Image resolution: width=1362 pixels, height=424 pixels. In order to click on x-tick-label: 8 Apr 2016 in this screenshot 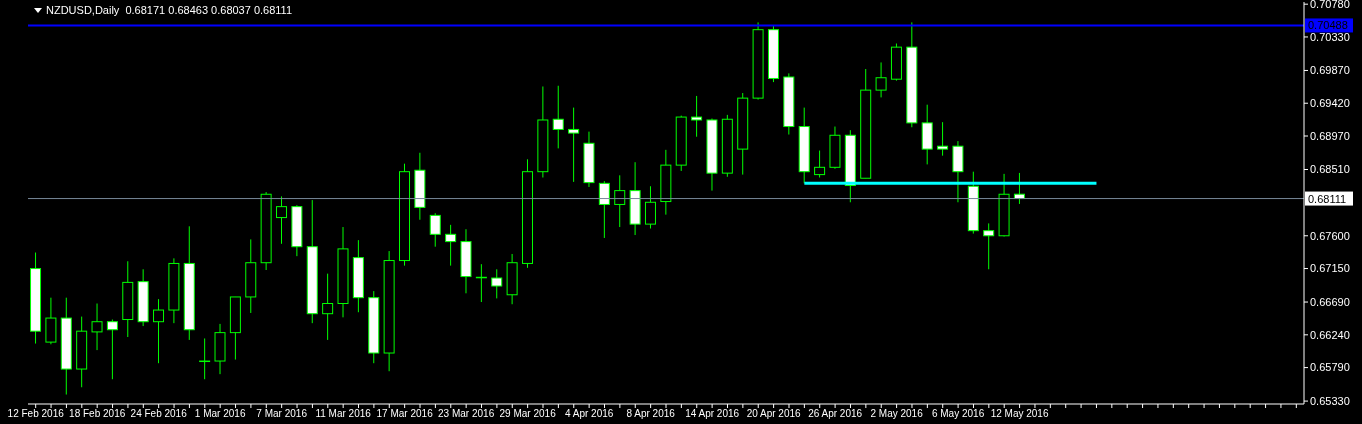, I will do `click(651, 414)`.